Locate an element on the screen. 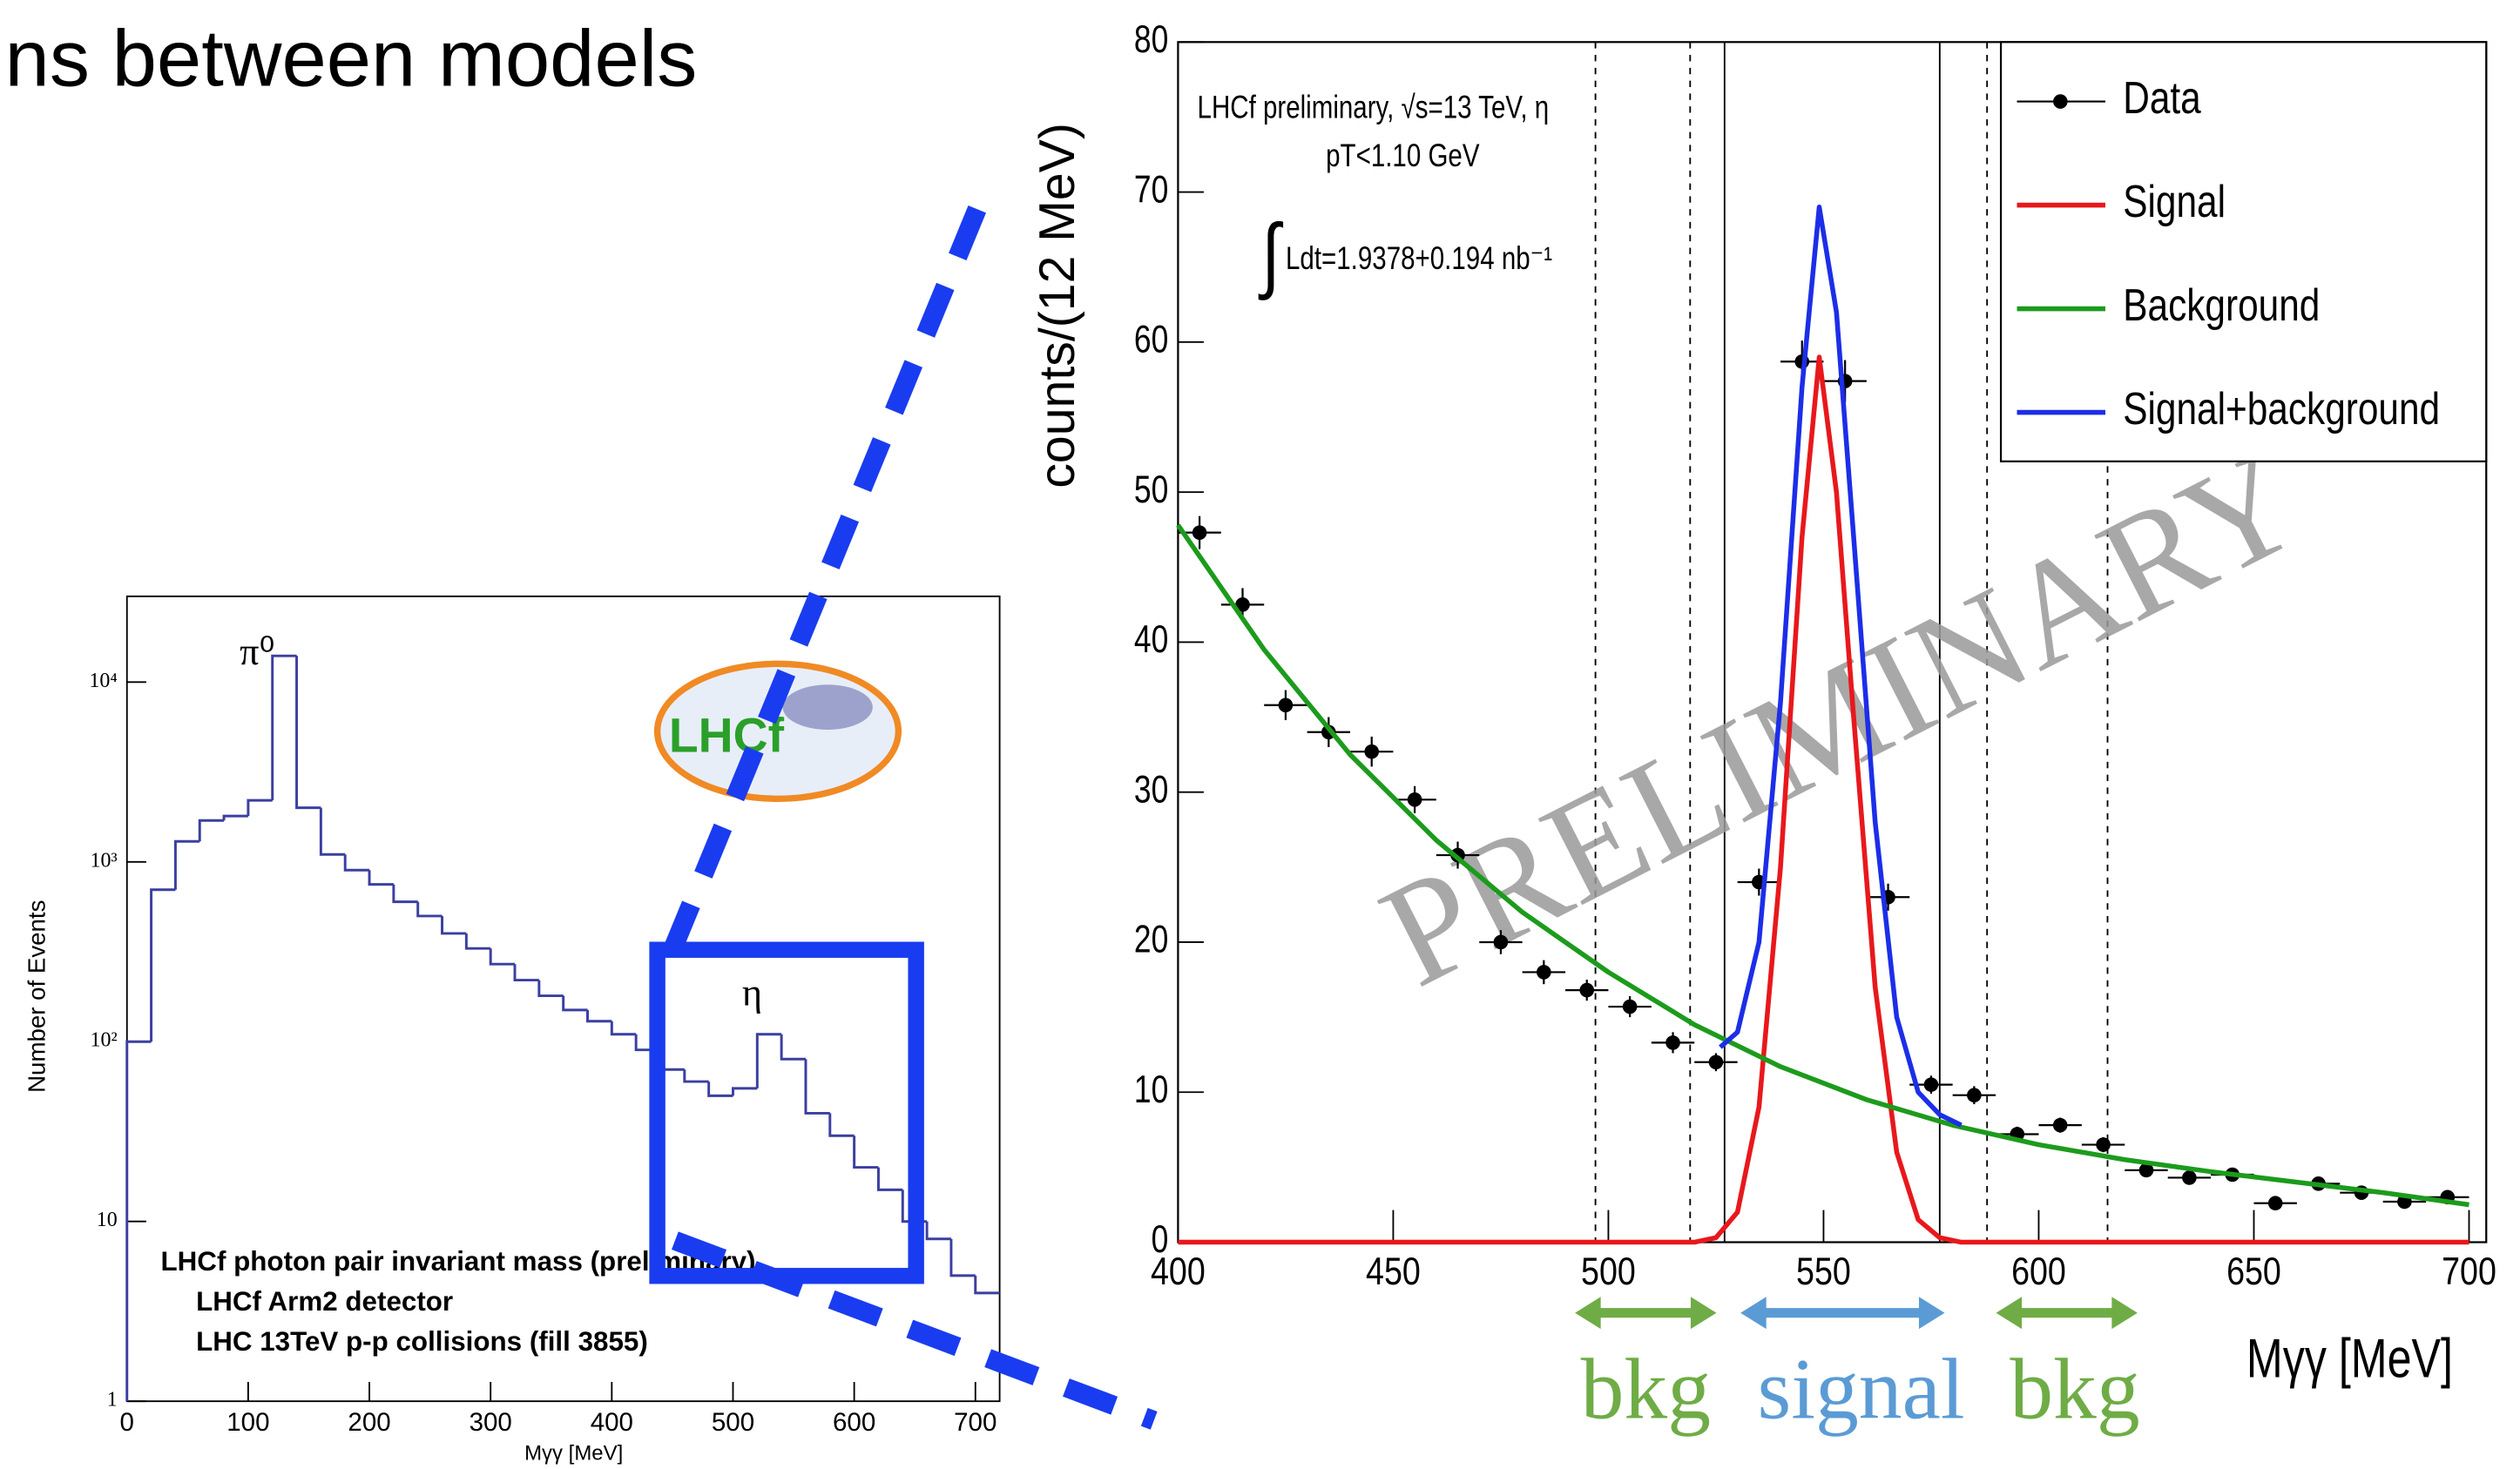  legend-text: LHCf Arm2 detector is located at coordinates (324, 1301).